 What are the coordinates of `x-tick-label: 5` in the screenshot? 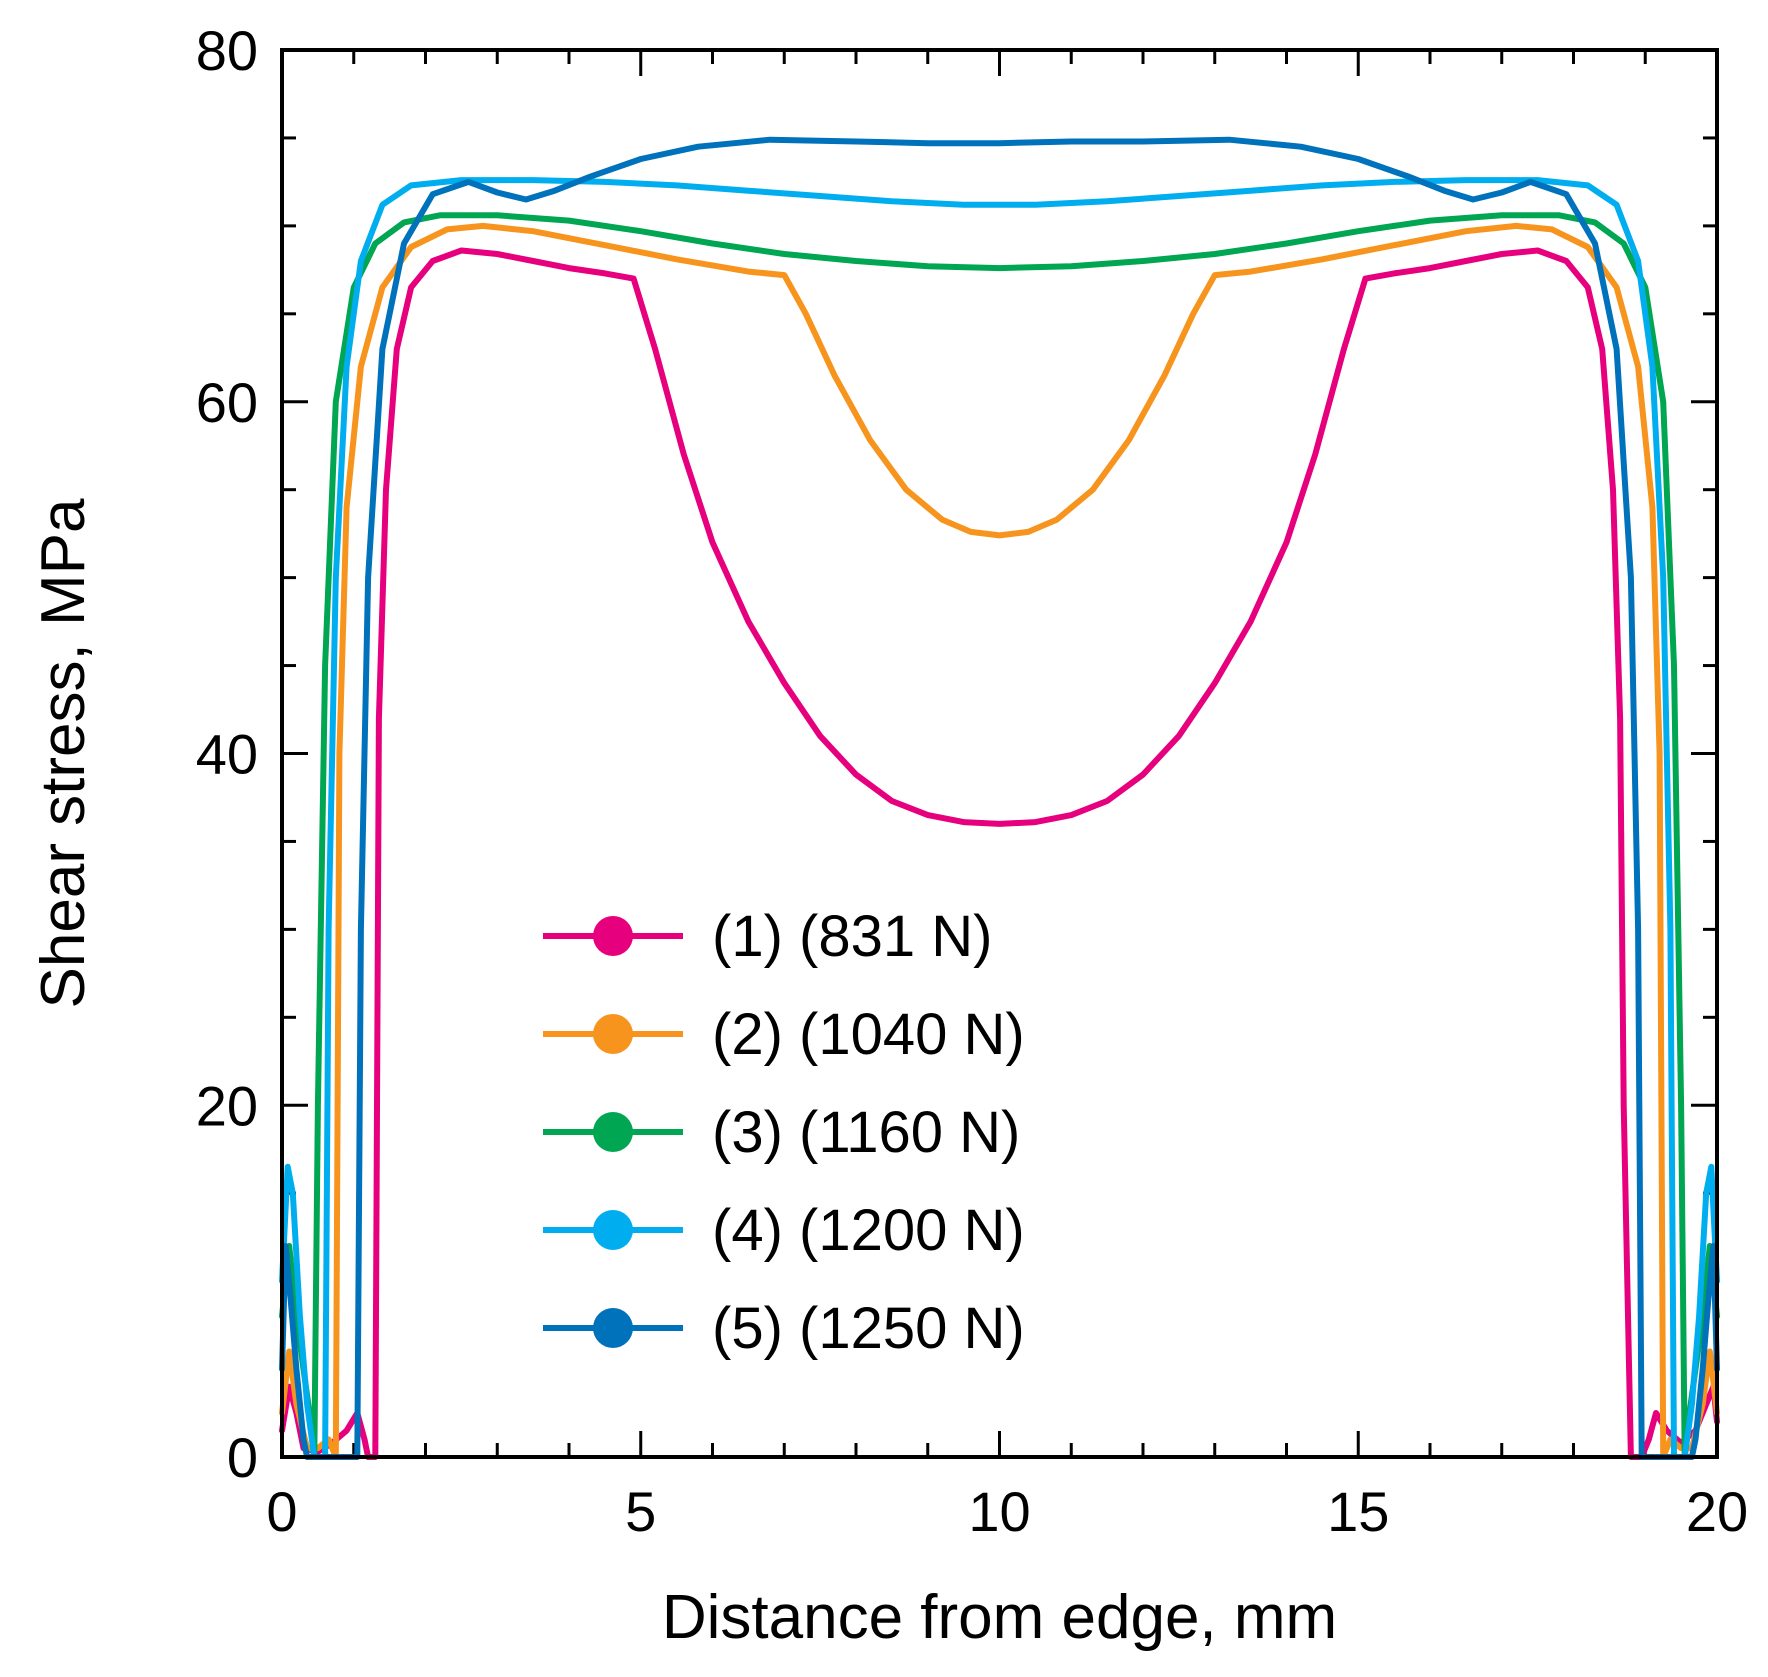 It's located at (640, 1511).